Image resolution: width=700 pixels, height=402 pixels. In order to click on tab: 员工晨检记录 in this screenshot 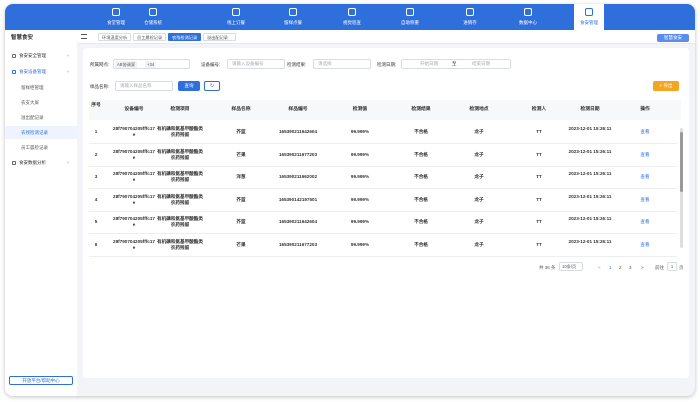, I will do `click(149, 37)`.